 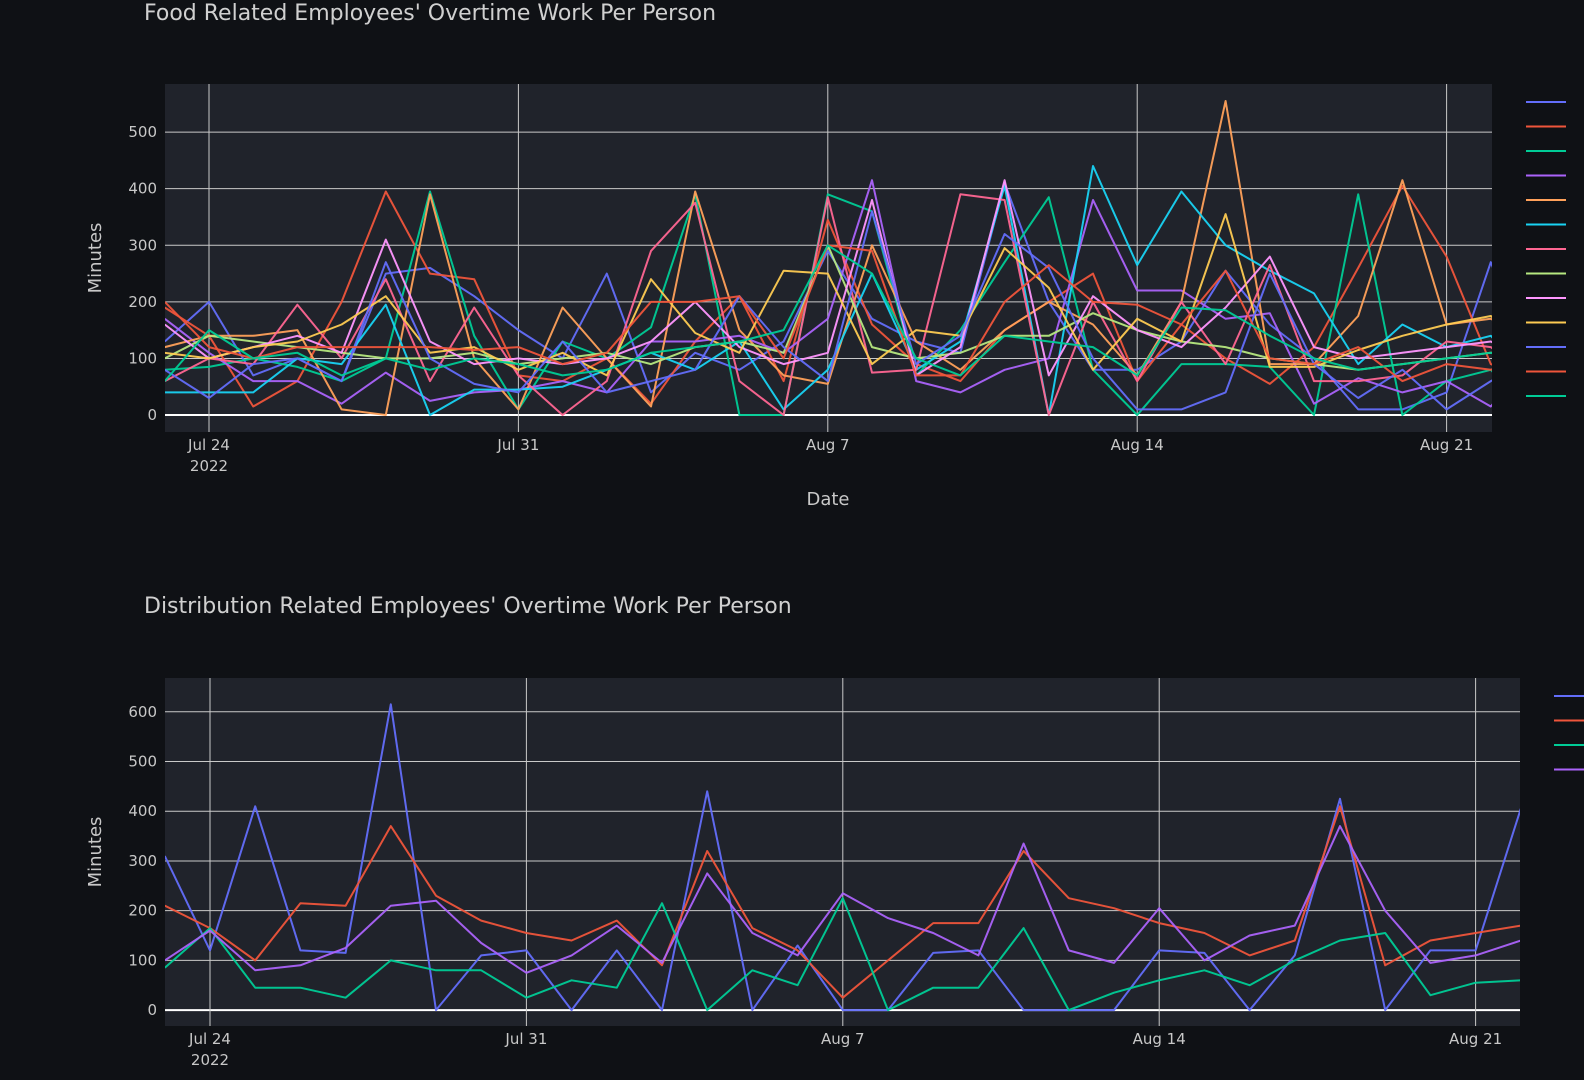 What do you see at coordinates (827, 499) in the screenshot?
I see `x-axis-label: Date` at bounding box center [827, 499].